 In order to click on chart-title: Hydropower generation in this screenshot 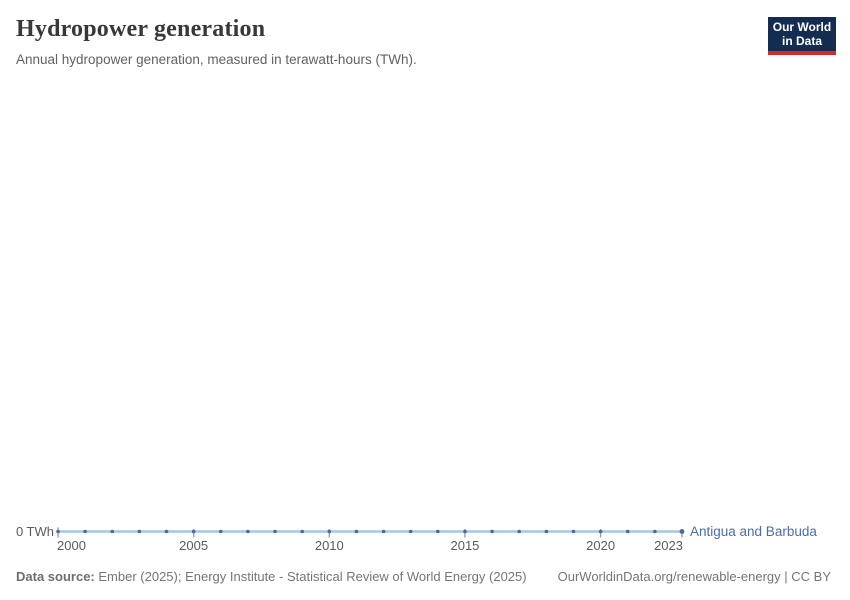, I will do `click(141, 29)`.